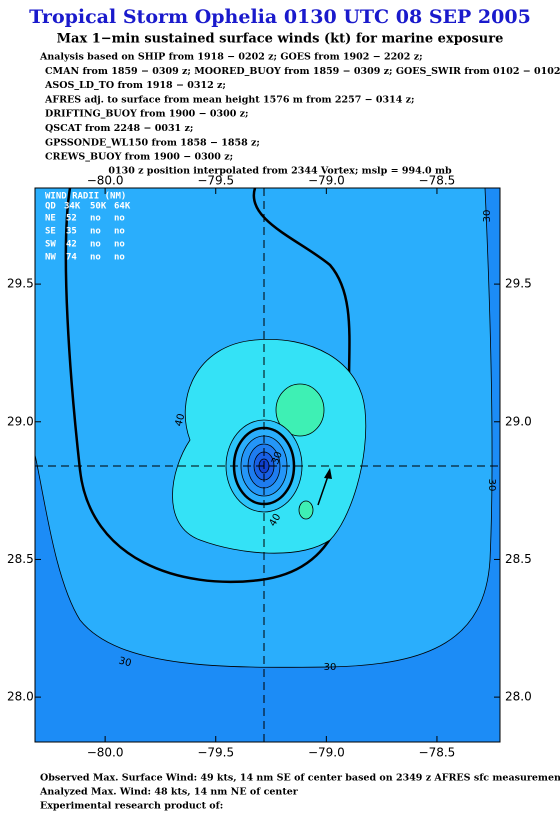 The height and width of the screenshot is (815, 560). I want to click on radii-cell: 52, so click(71, 219).